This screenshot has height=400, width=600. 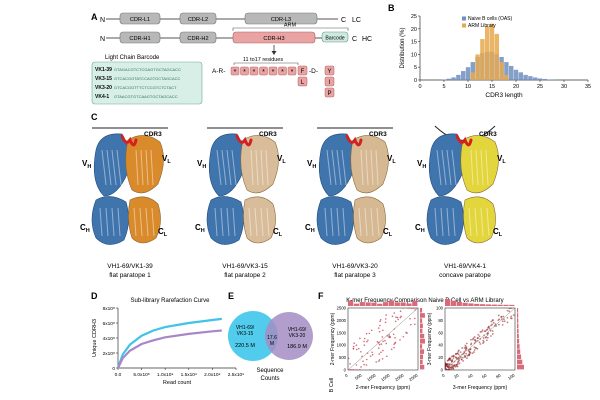 I want to click on b-x-tick-label: 10, so click(x=468, y=87).